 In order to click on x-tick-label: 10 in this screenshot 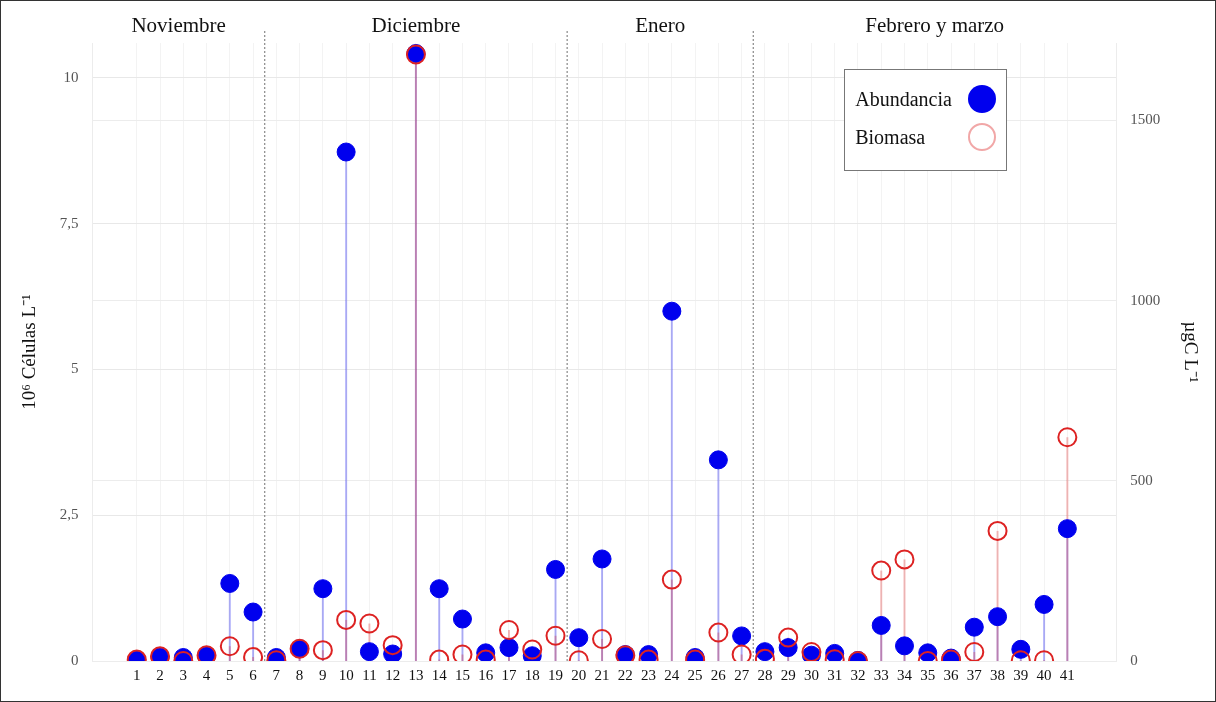, I will do `click(346, 674)`.